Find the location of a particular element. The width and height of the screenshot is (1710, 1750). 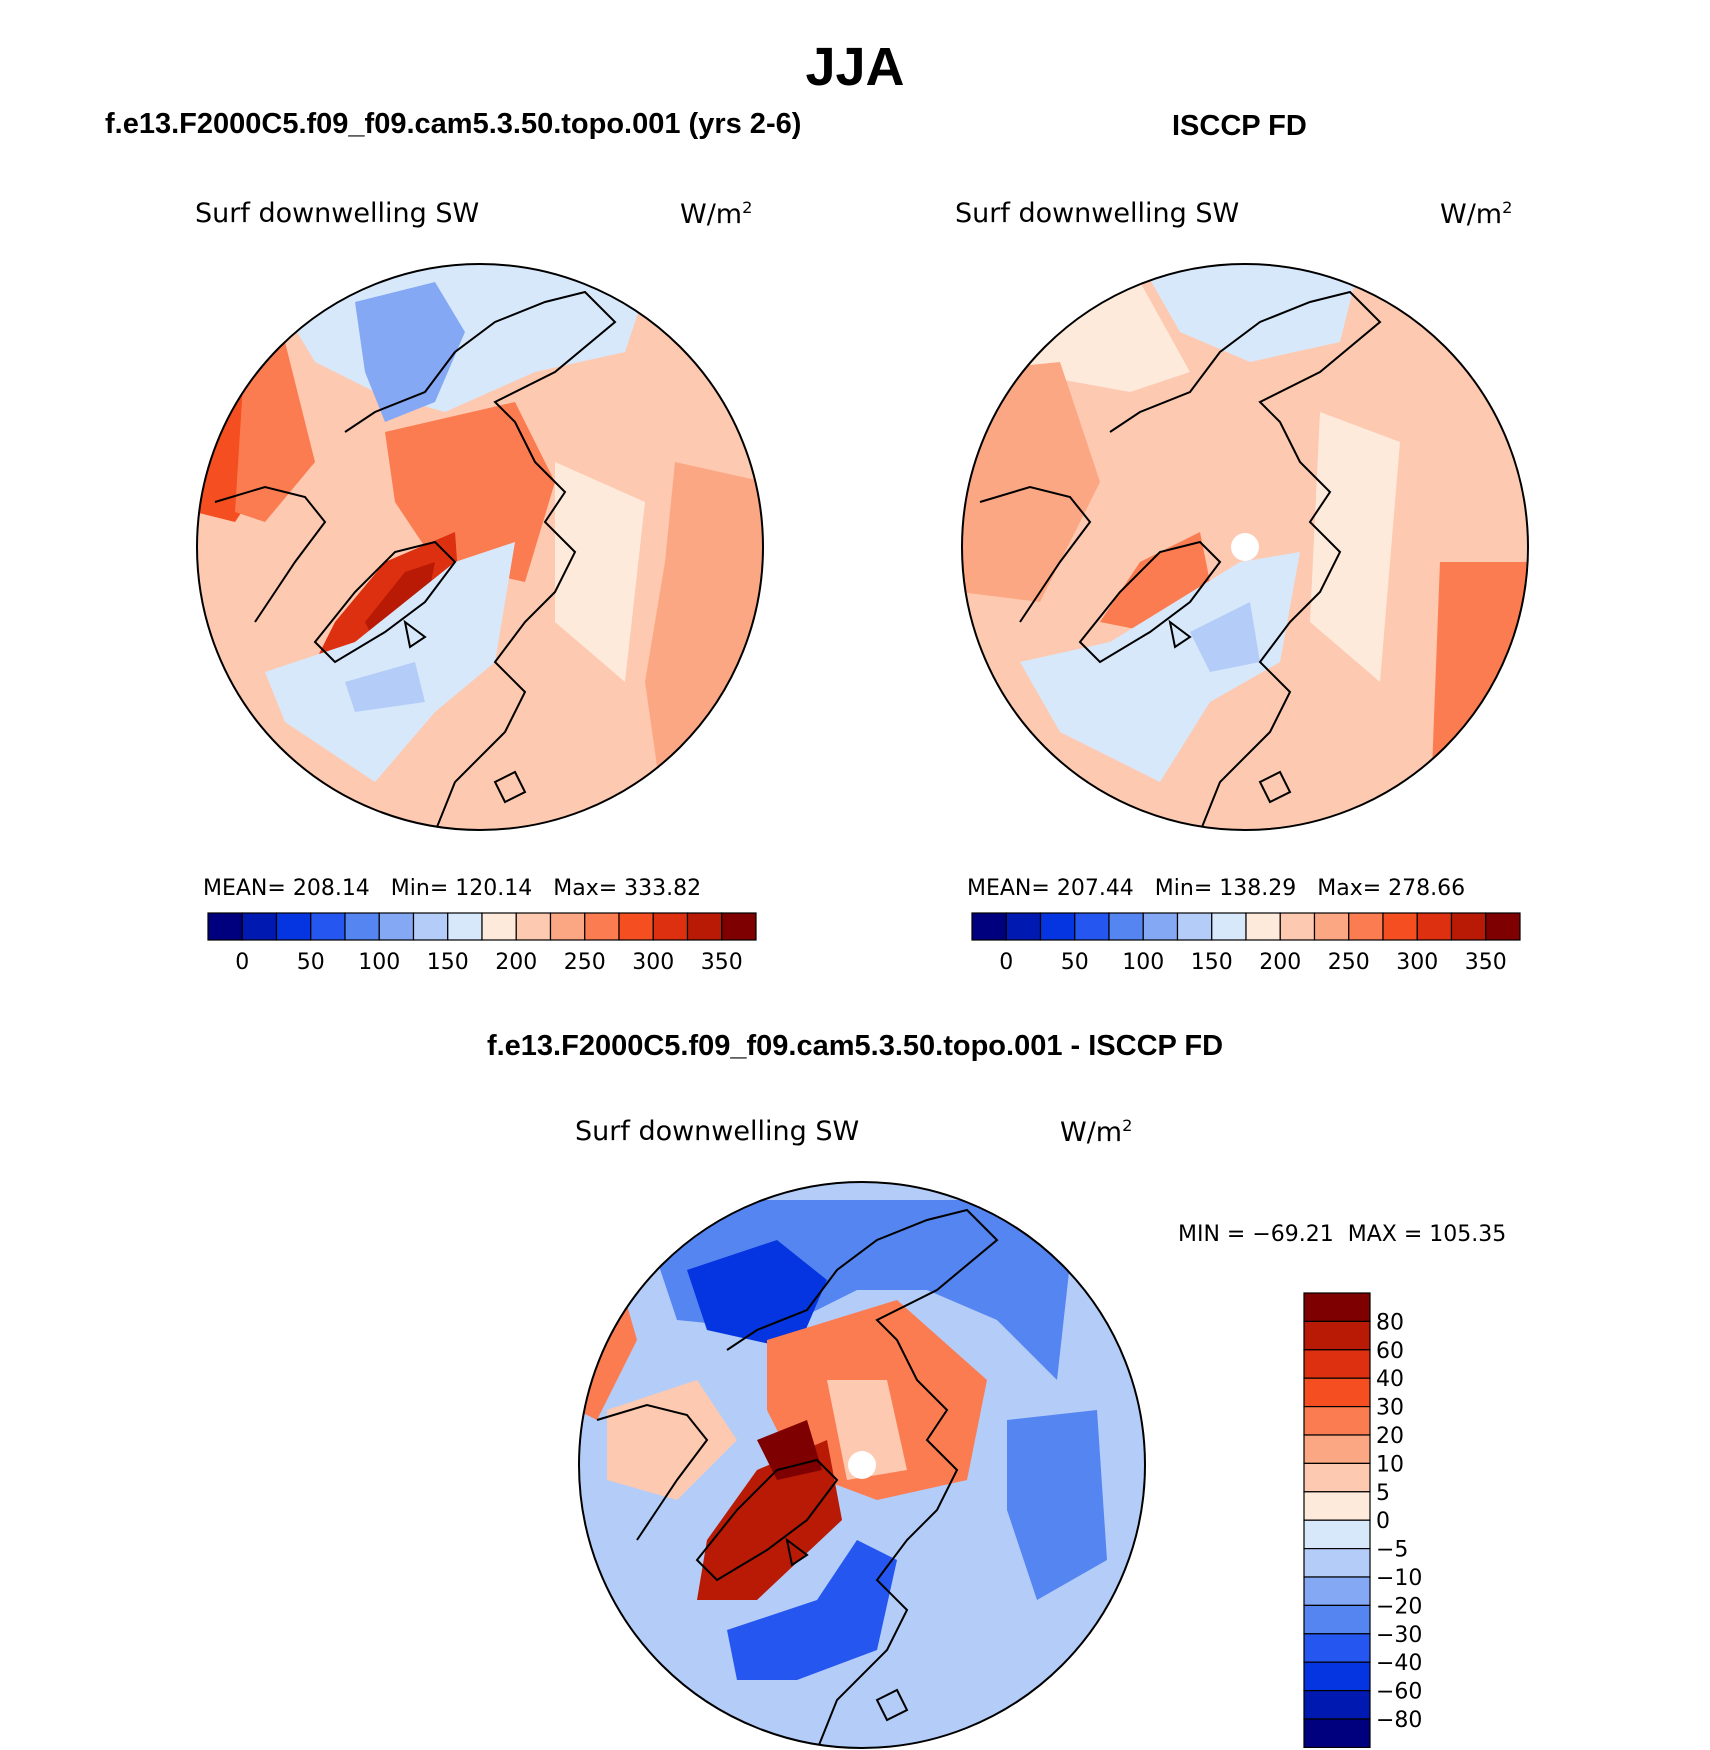

obs-region-atlantic-low is located at coordinates (1160, 667).